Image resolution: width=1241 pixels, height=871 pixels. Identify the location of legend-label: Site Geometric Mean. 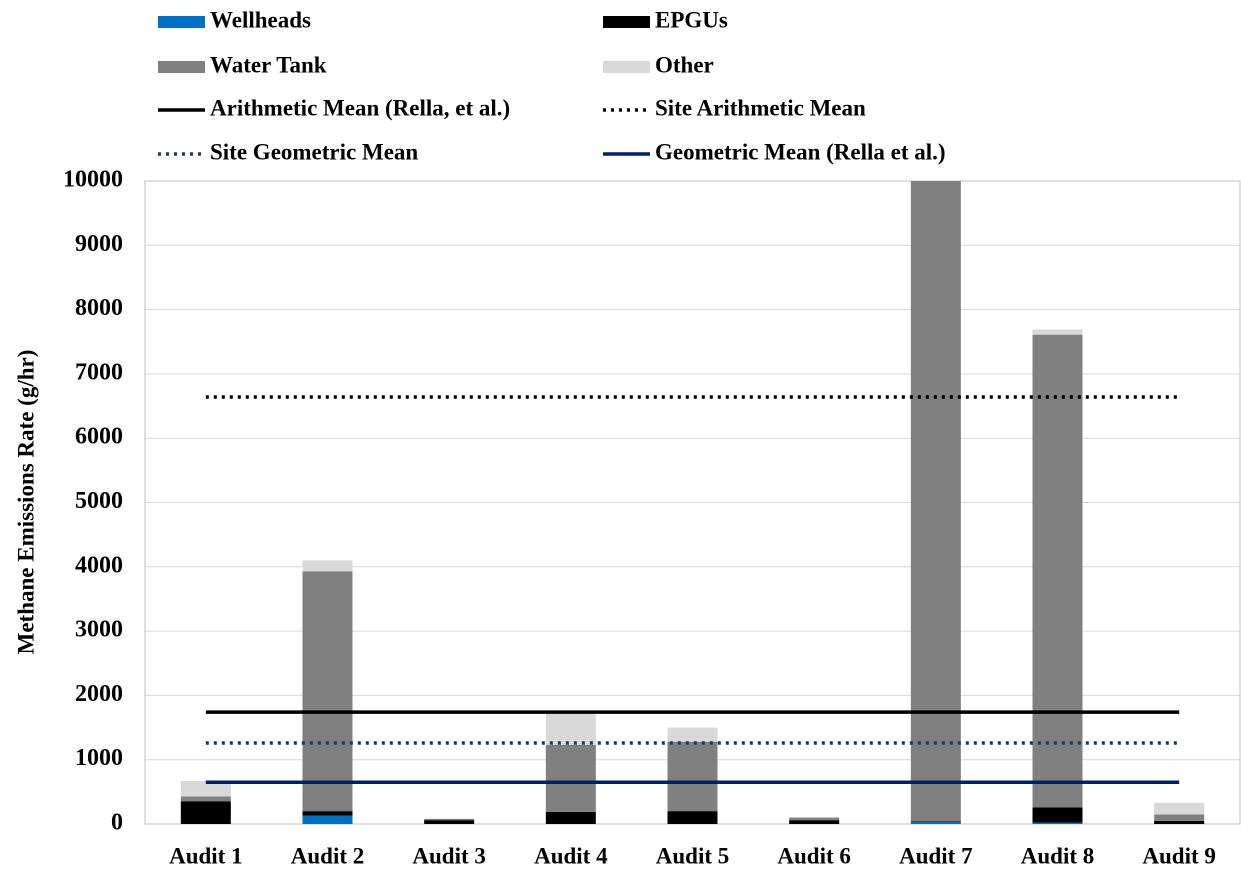
(314, 151).